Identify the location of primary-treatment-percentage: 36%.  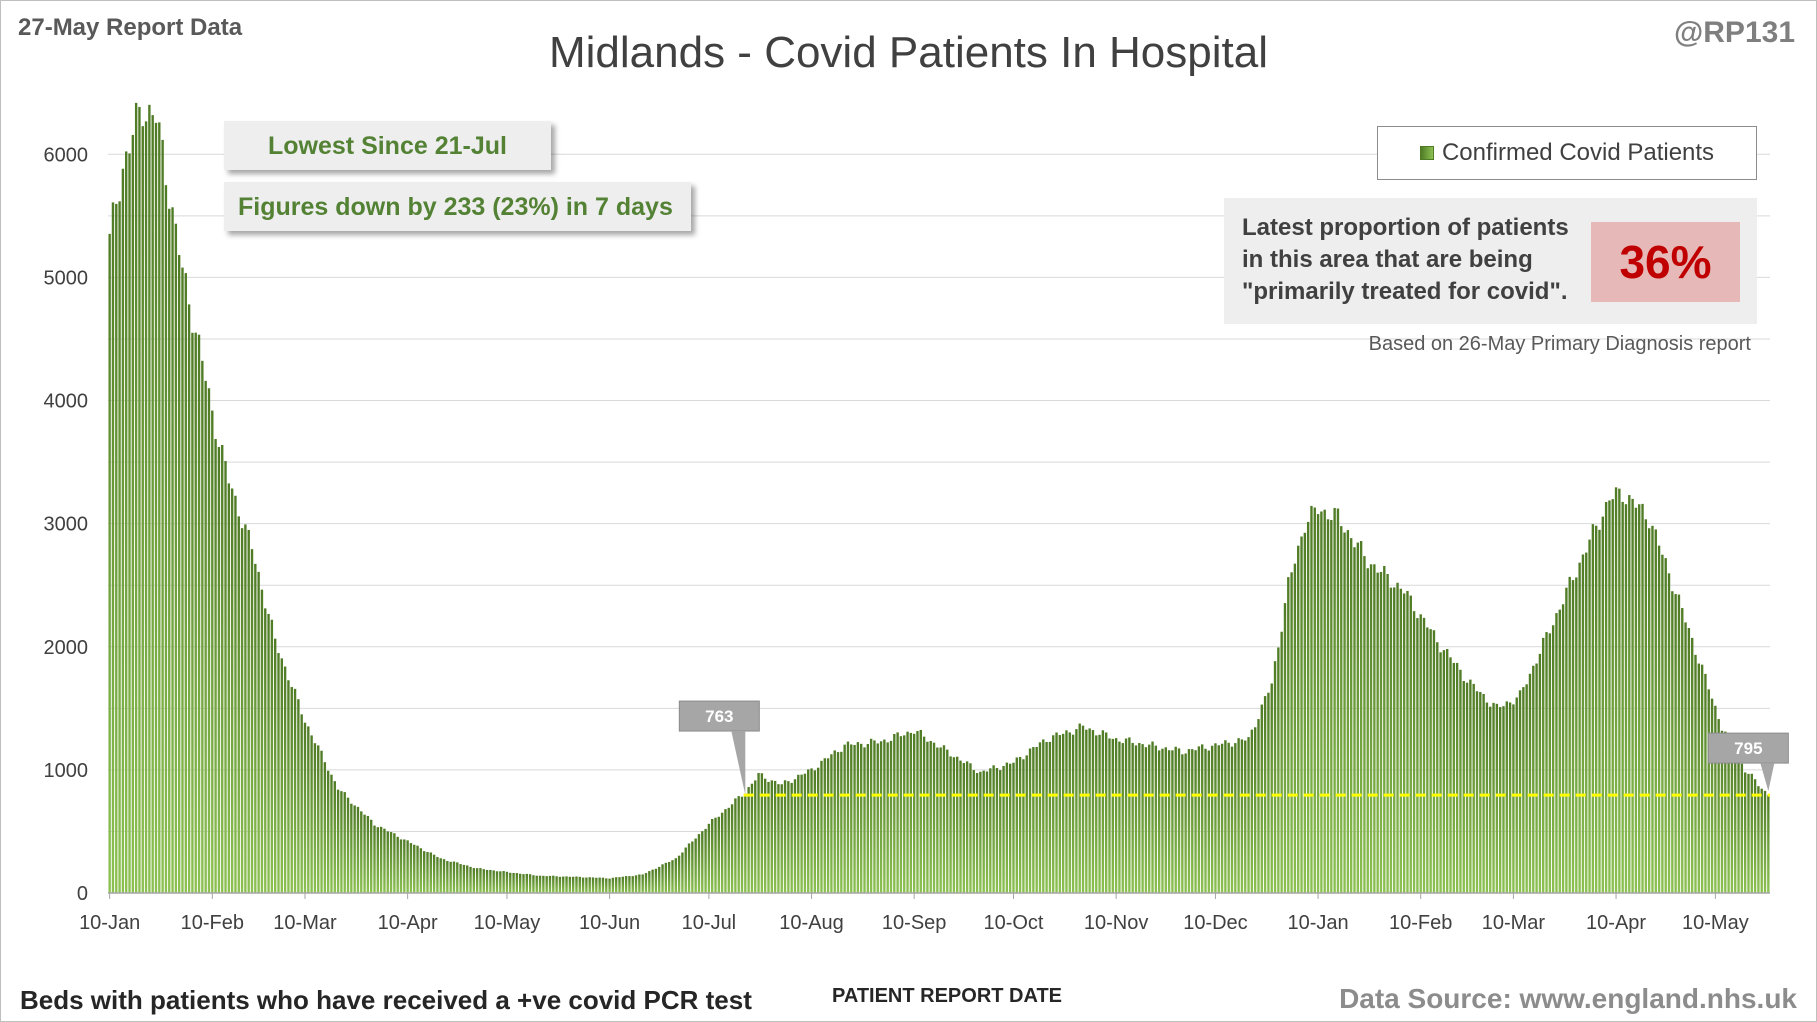
(1665, 262).